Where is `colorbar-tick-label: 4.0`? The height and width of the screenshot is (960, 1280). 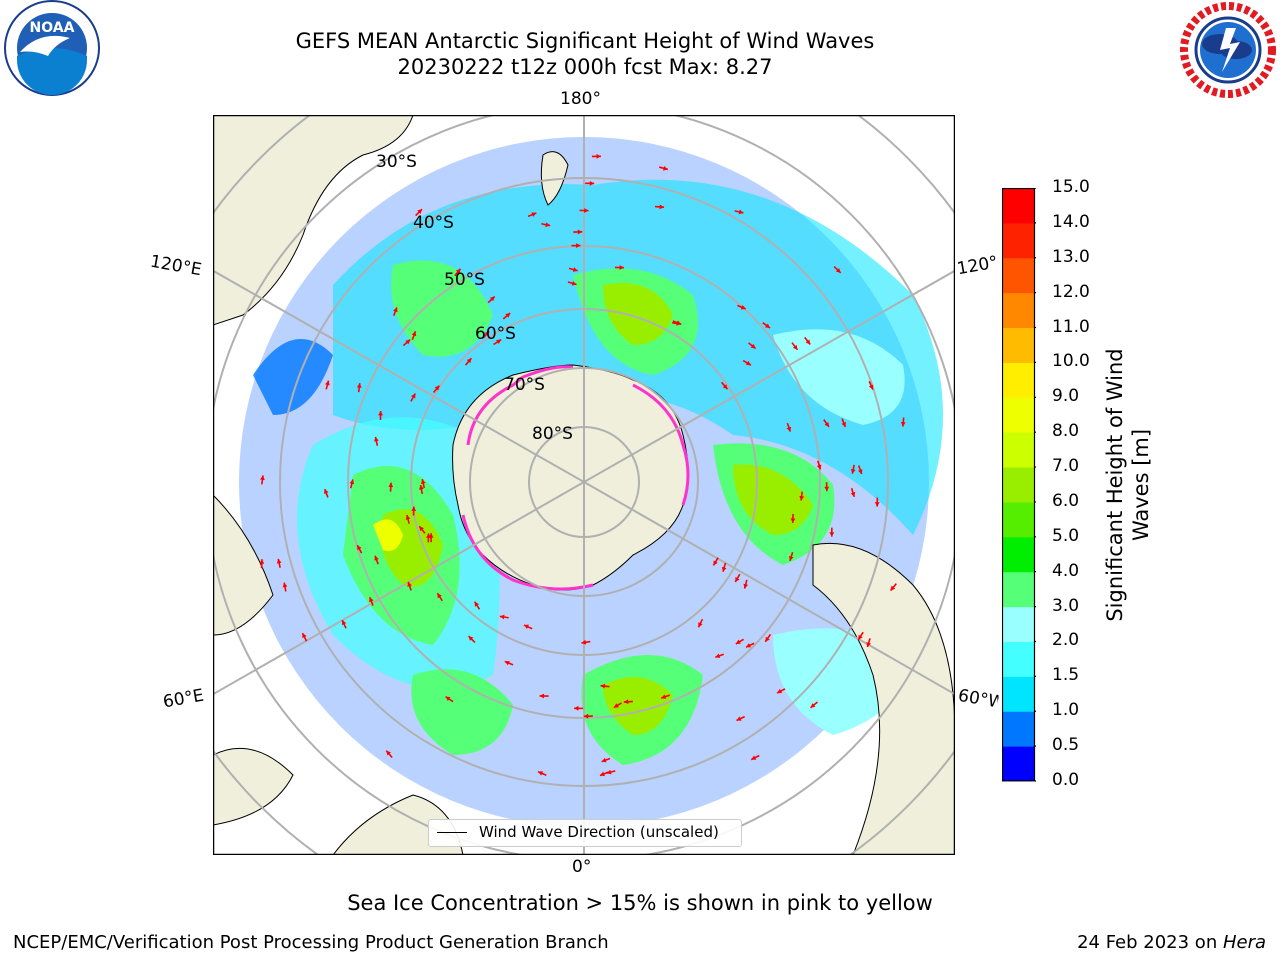 colorbar-tick-label: 4.0 is located at coordinates (1066, 570).